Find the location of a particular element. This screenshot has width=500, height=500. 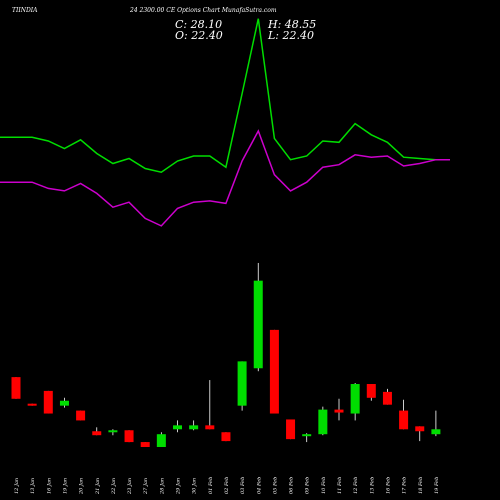

x-tick-label: 19 Feb is located at coordinates (437, 485).